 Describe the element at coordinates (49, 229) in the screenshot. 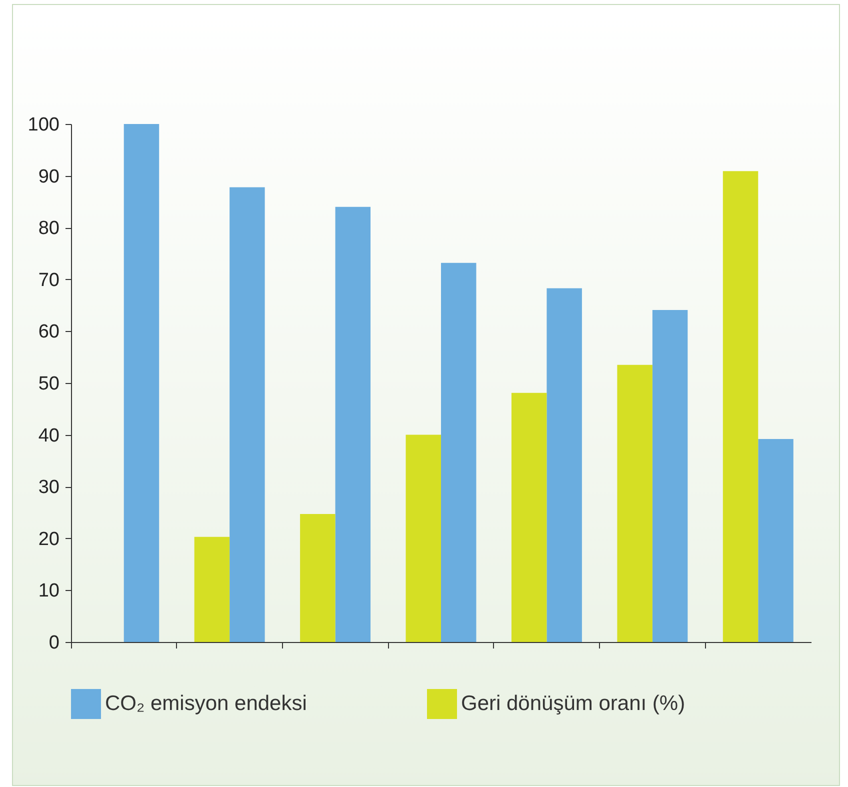

I see `y-tick-label: 80` at that location.